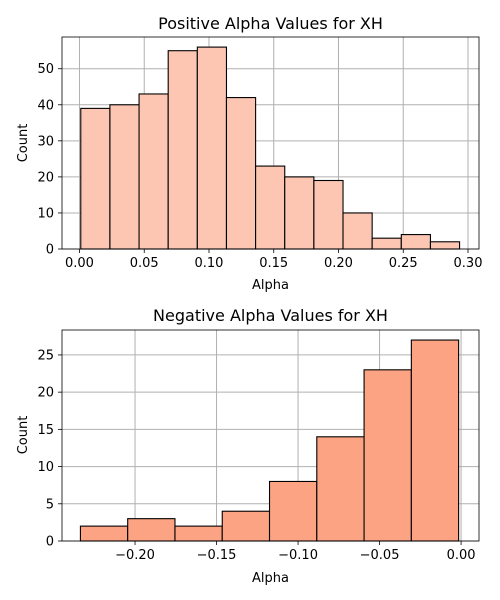 The height and width of the screenshot is (600, 500). Describe the element at coordinates (403, 263) in the screenshot. I see `x-tick-label: 0.25` at that location.